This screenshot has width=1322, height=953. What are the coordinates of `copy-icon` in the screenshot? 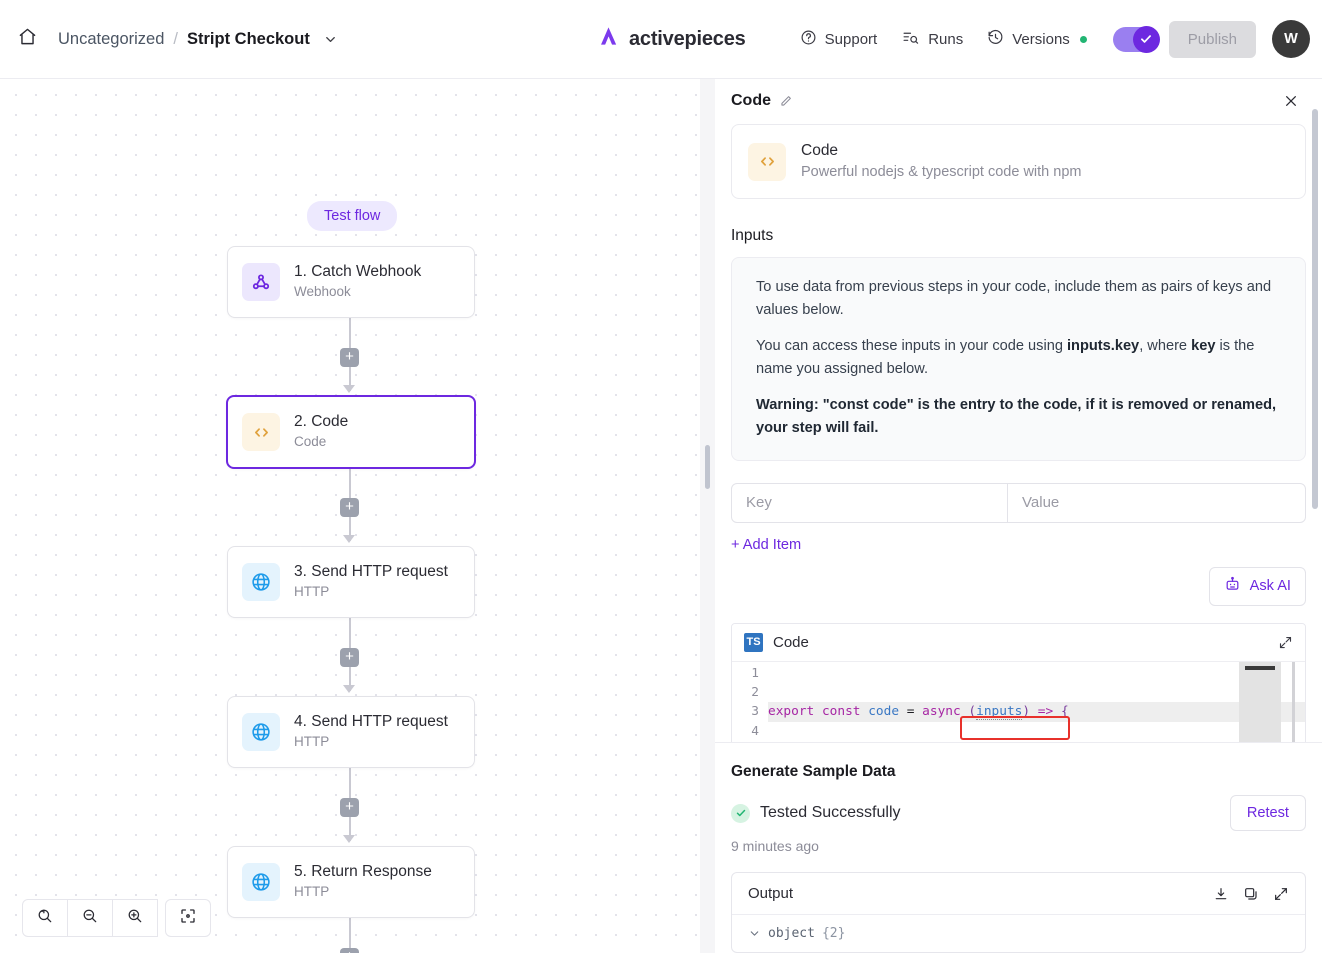 It's located at (1251, 894).